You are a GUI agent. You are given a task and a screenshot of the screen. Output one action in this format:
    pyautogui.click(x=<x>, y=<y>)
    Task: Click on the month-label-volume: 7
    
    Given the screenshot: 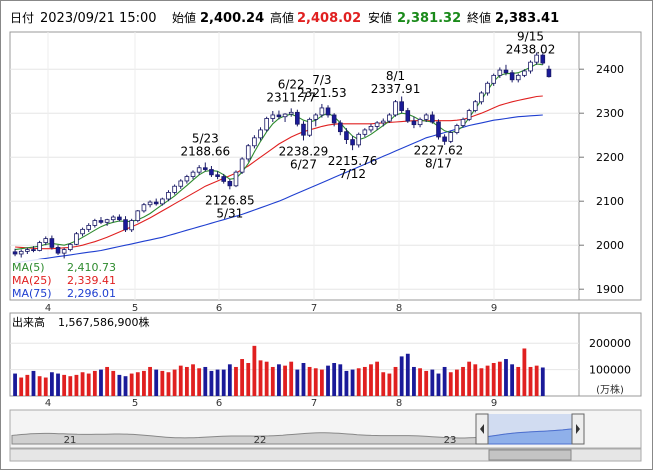 What is the action you would take?
    pyautogui.click(x=314, y=403)
    